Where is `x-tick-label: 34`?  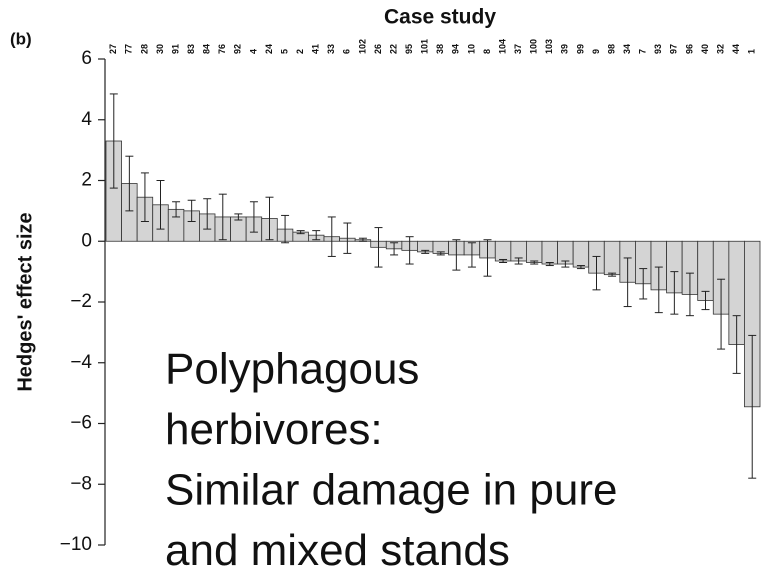 x-tick-label: 34 is located at coordinates (627, 49).